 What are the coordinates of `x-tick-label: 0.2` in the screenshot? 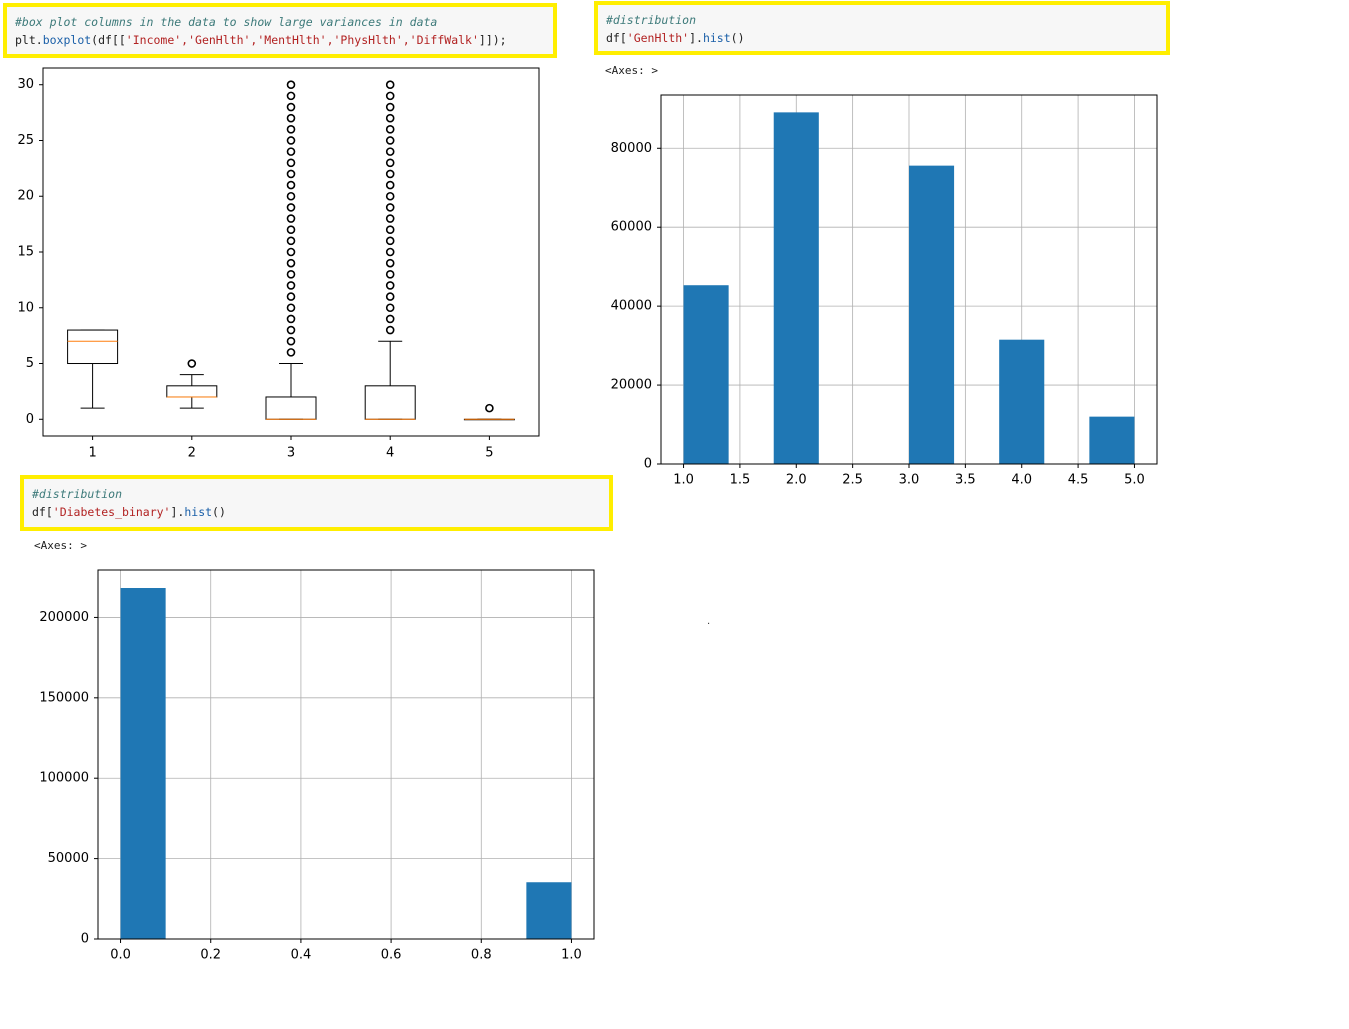 It's located at (210, 955).